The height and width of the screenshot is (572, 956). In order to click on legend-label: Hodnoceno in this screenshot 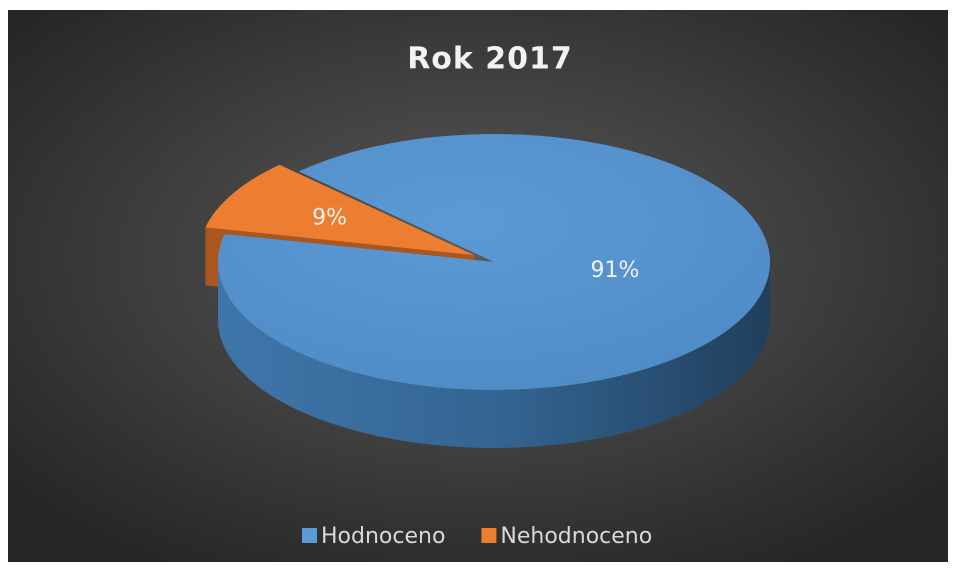, I will do `click(383, 536)`.